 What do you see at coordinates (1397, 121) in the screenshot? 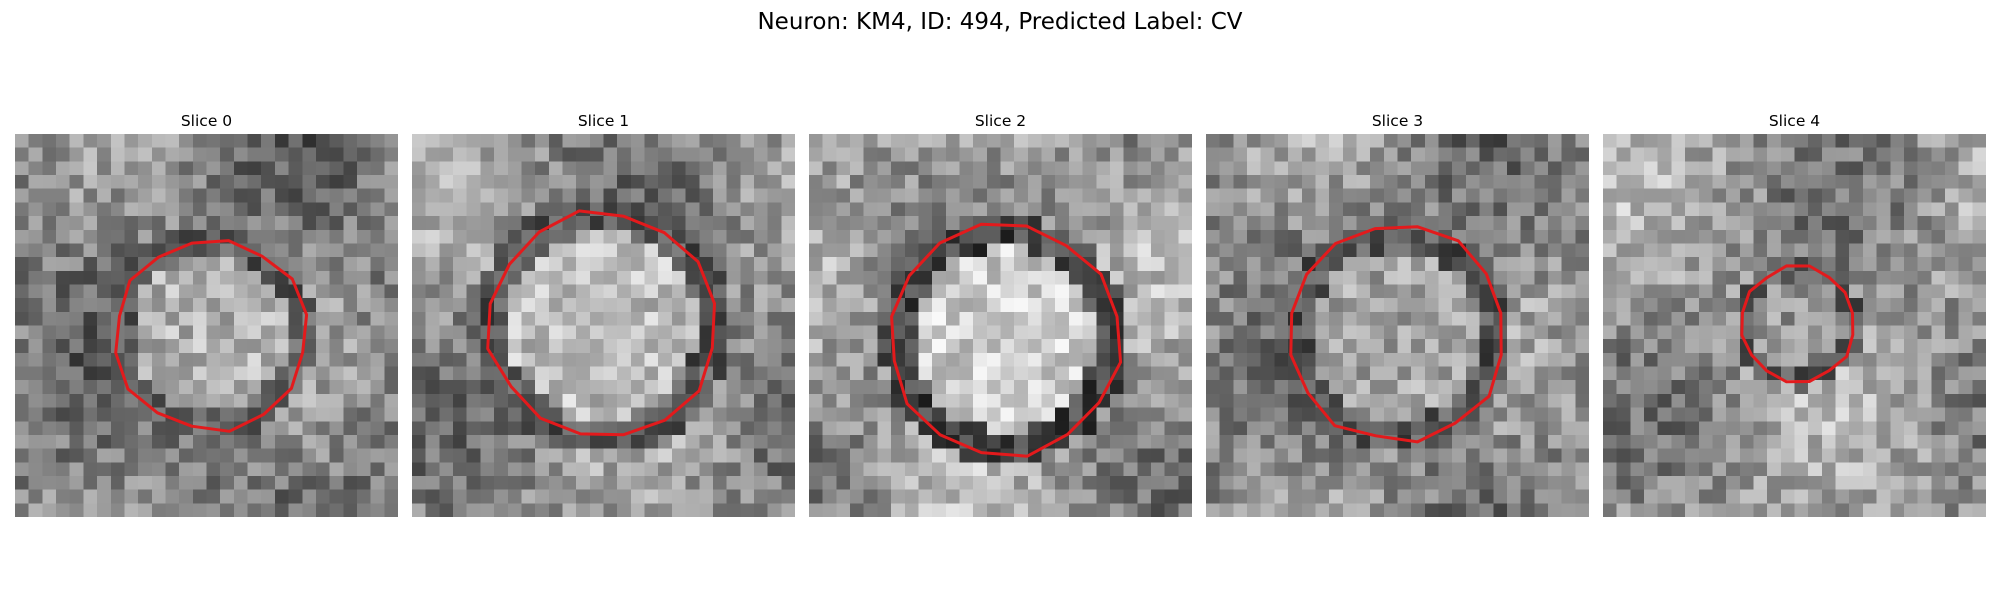
I see `slice-title-3: Slice 3` at bounding box center [1397, 121].